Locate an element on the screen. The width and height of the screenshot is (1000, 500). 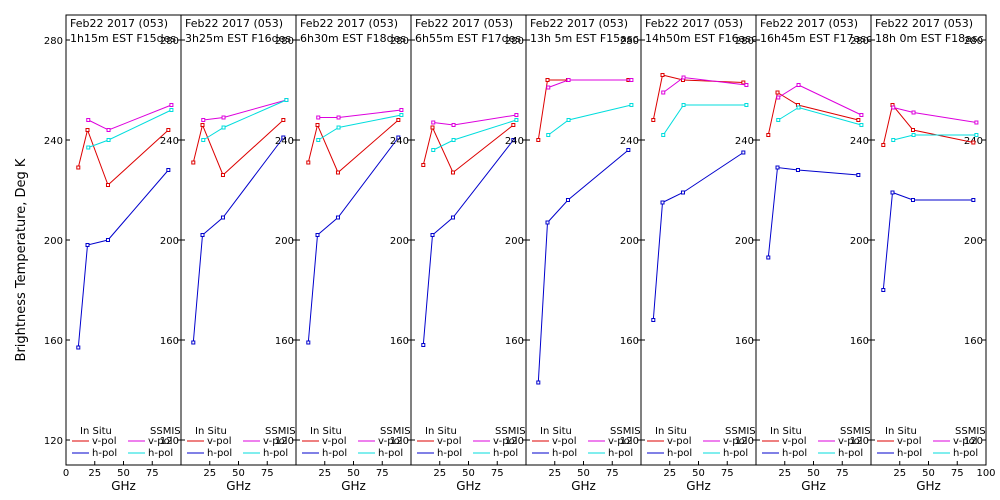
panel-title-time: 14h50m EST F16asc is located at coordinates (701, 38).